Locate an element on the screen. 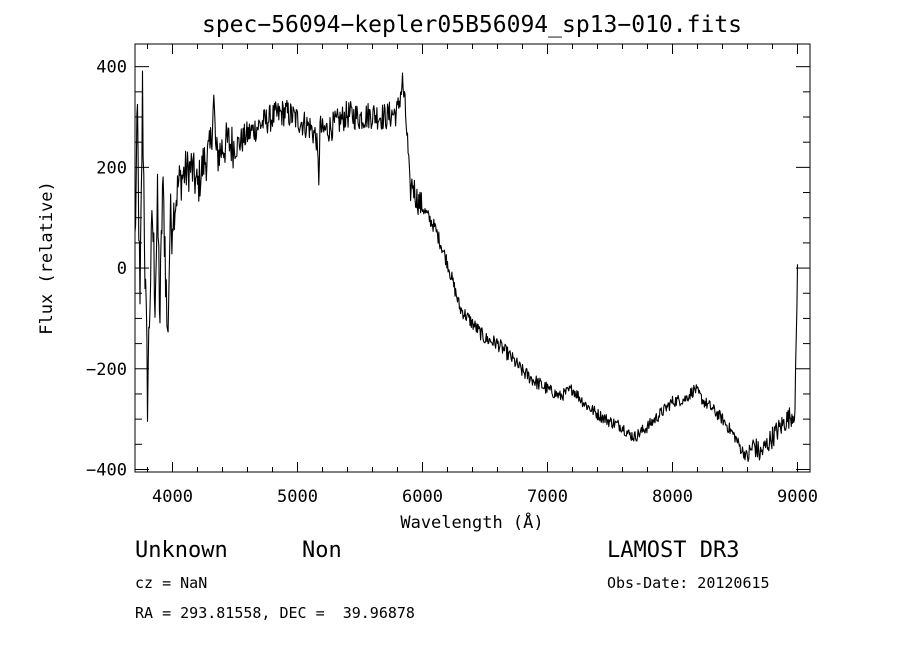 The image size is (900, 649). y-axis-label: Flux (relative) is located at coordinates (47, 258).